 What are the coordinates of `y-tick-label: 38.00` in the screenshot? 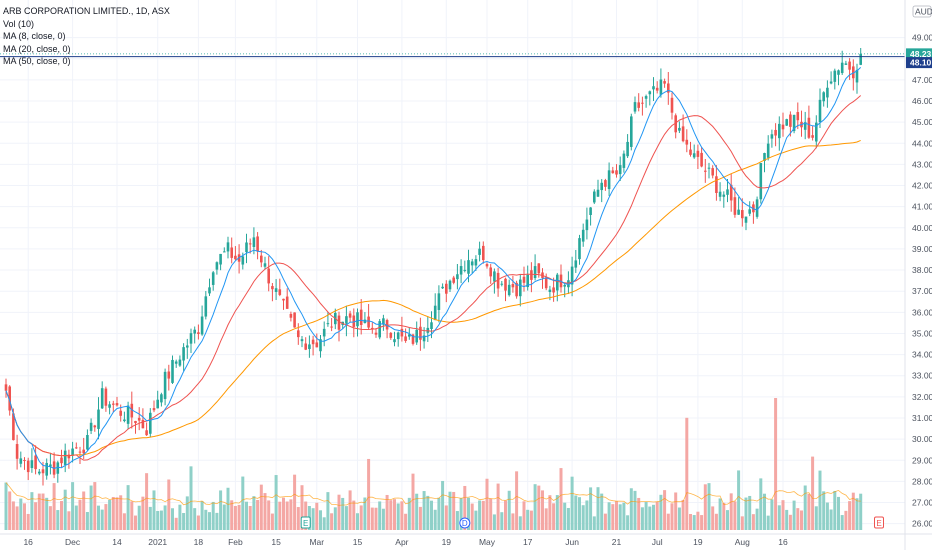 It's located at (922, 270).